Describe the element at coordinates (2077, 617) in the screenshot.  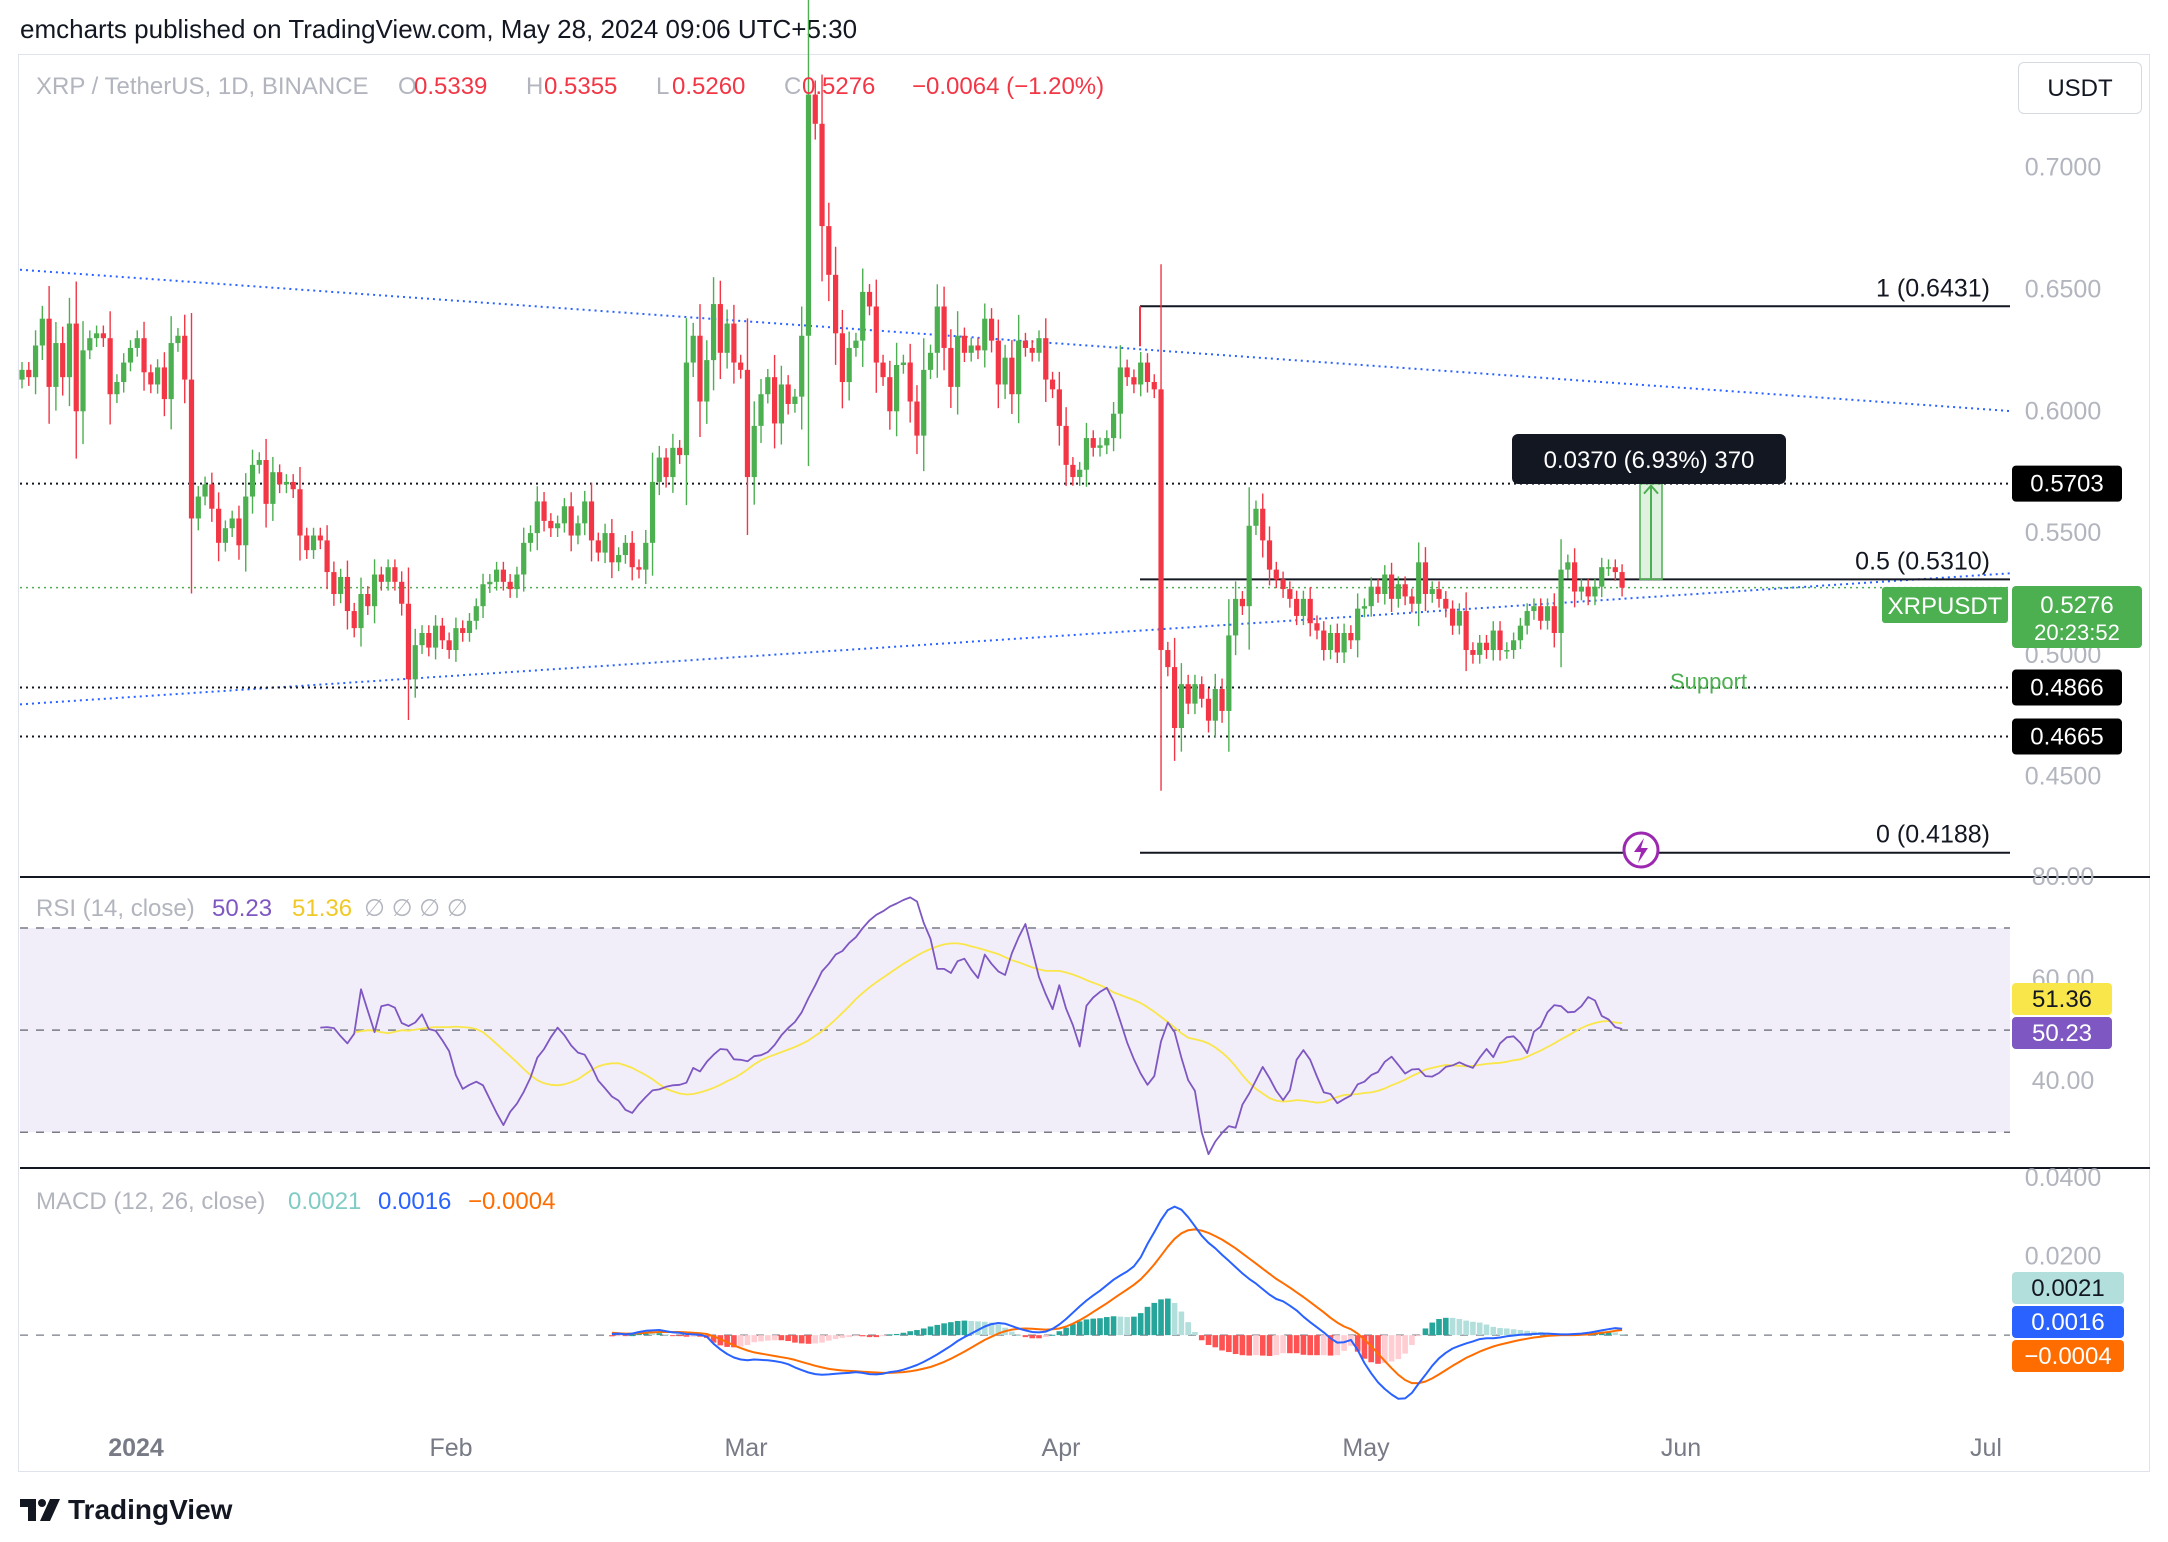
I see `current-price-label-bg` at that location.